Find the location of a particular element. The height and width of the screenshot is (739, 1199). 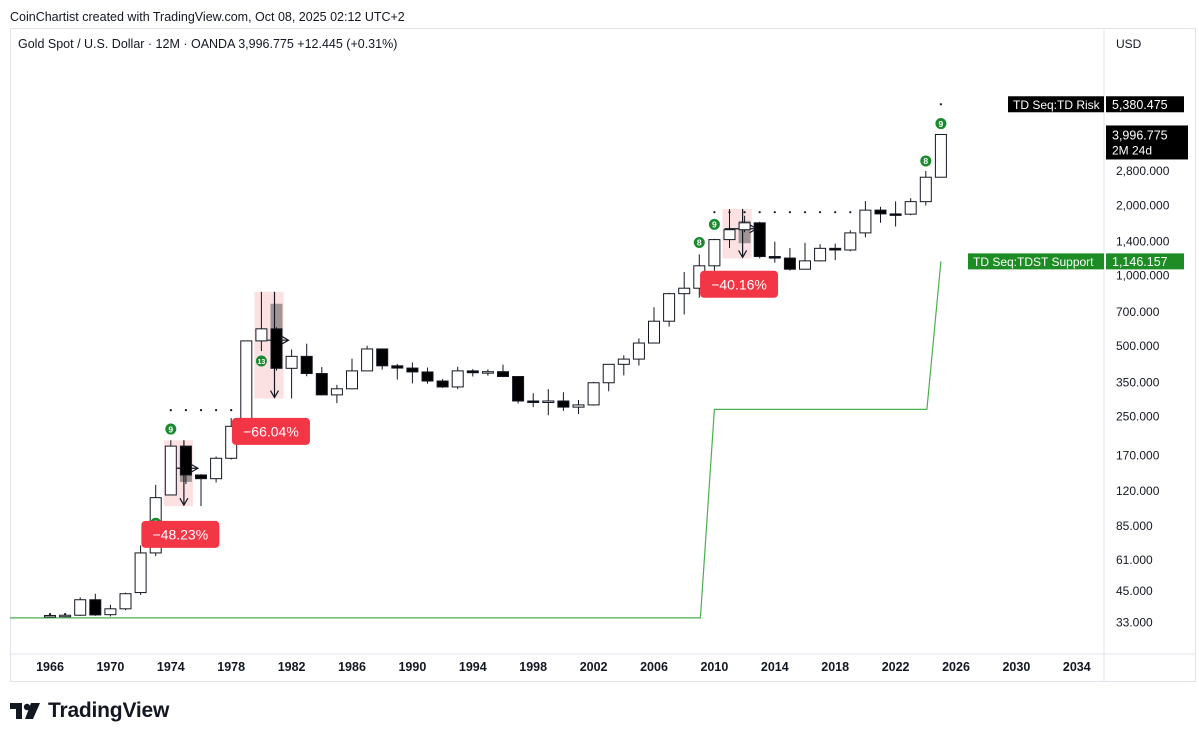

x-tick-label: 1966 is located at coordinates (50, 667).